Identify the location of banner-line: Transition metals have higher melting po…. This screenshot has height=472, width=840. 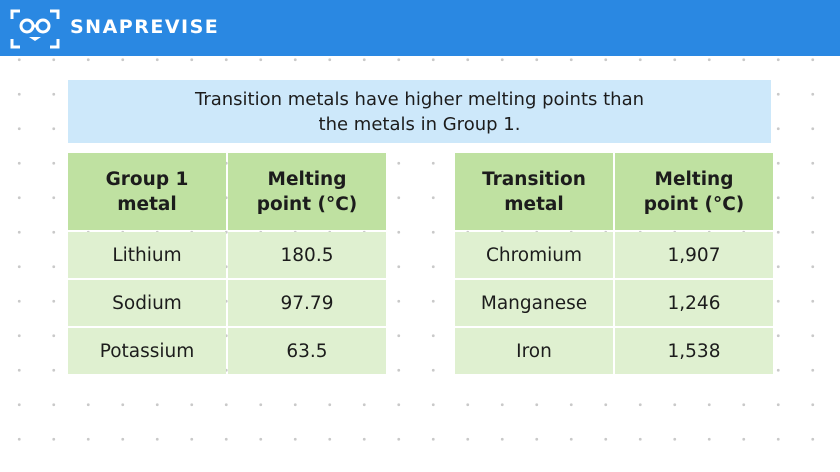
(419, 99).